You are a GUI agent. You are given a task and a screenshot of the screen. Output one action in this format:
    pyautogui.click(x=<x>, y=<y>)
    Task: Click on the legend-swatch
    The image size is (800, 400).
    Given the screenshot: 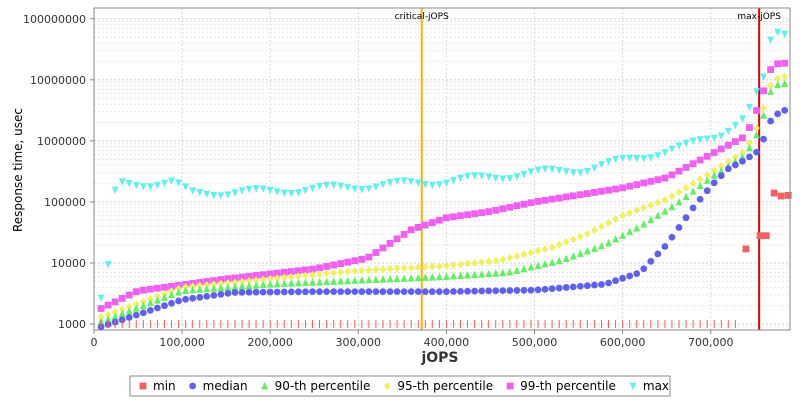 What is the action you would take?
    pyautogui.click(x=633, y=386)
    